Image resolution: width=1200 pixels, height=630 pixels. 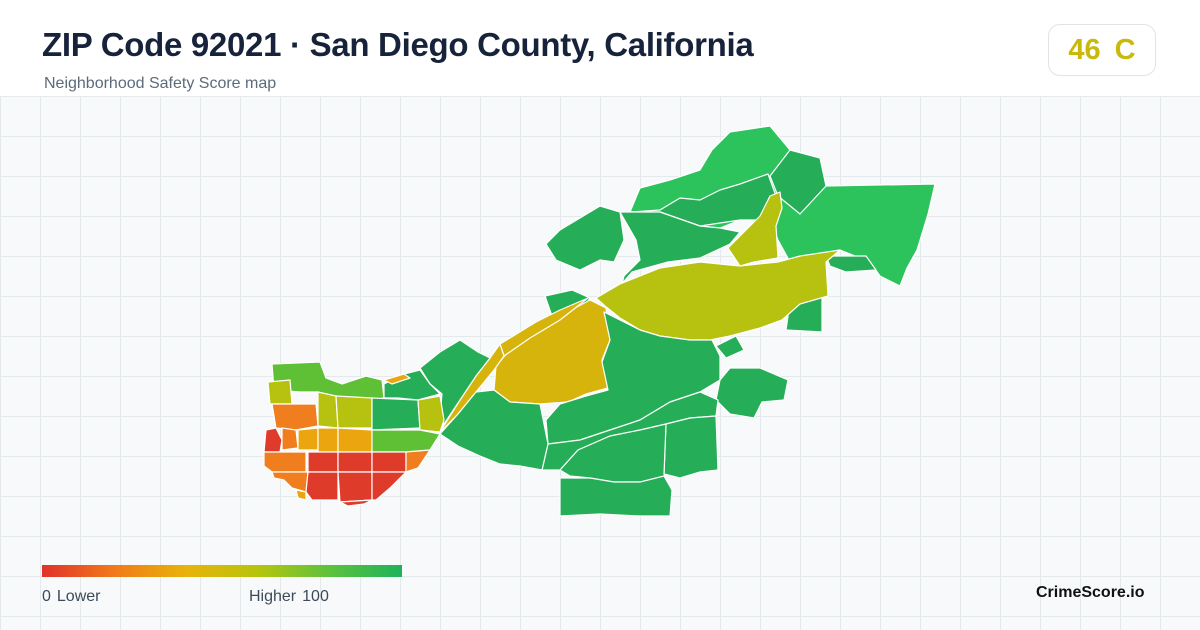 I want to click on safety-grade: C, so click(x=1125, y=49).